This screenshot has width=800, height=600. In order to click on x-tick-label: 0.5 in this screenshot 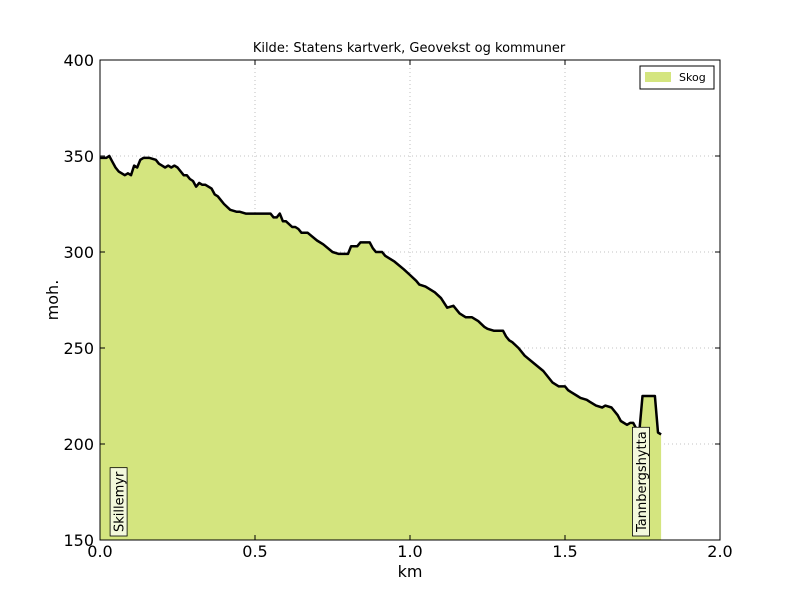, I will do `click(254, 551)`.